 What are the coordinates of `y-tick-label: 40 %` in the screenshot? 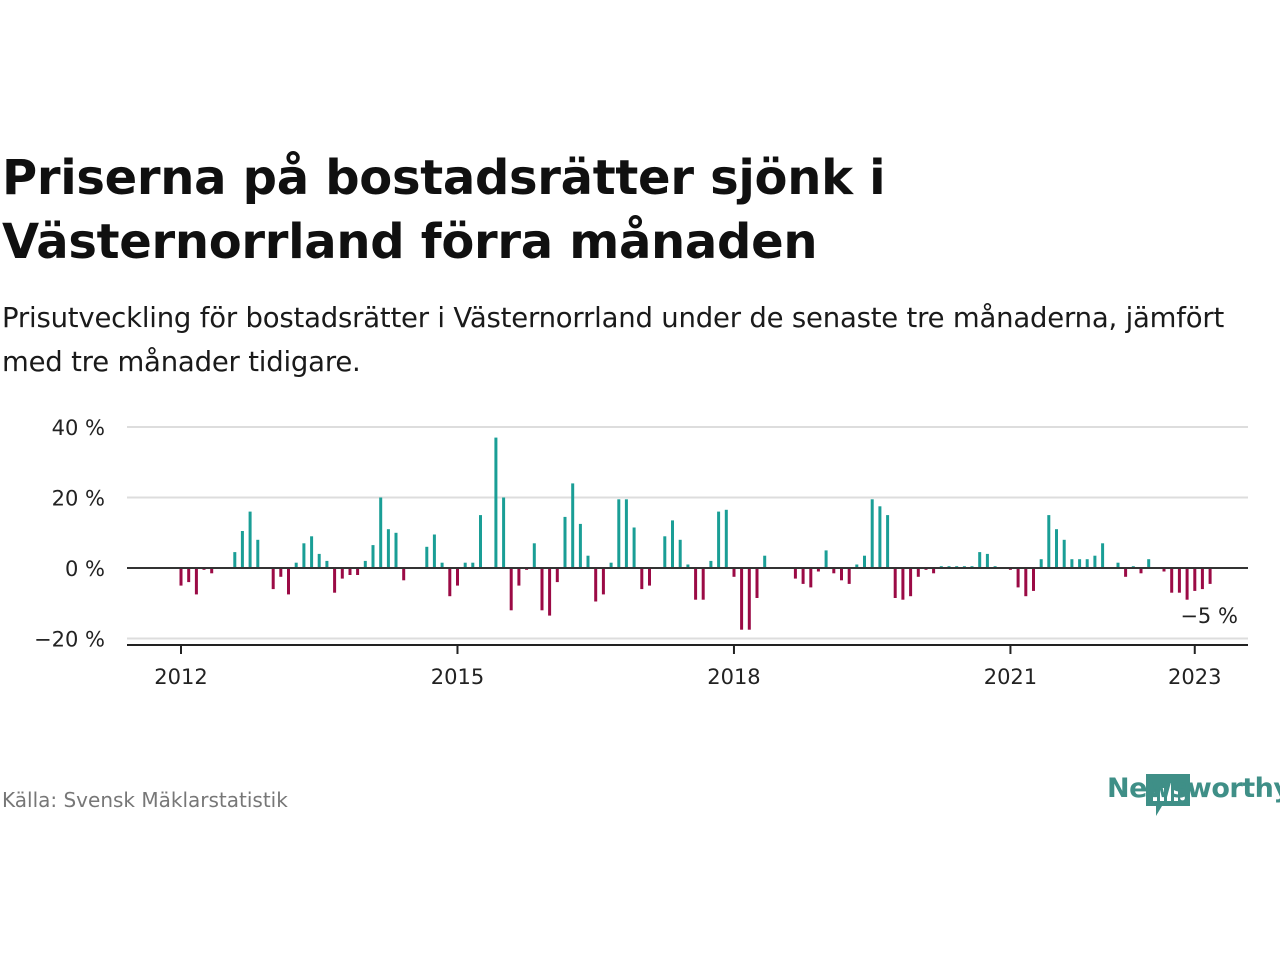 It's located at (78, 428).